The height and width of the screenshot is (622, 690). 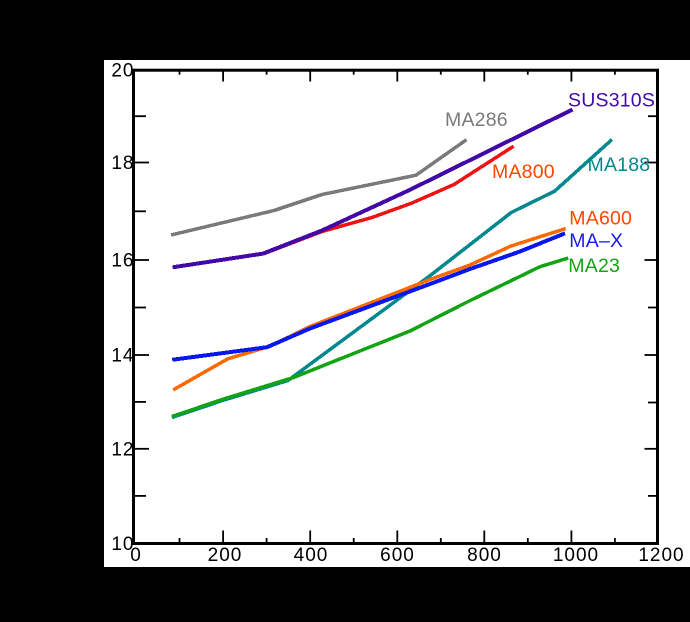 What do you see at coordinates (225, 555) in the screenshot?
I see `svg-text: 200` at bounding box center [225, 555].